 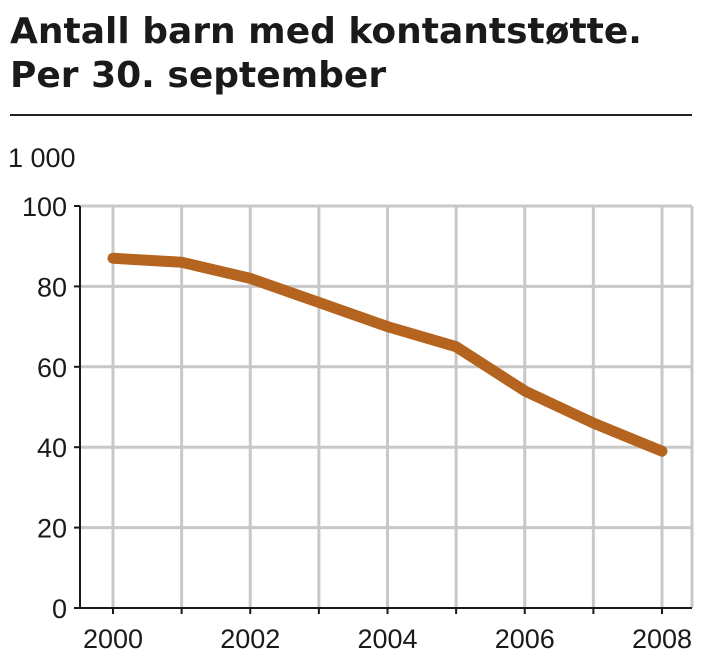 What do you see at coordinates (44, 207) in the screenshot?
I see `y-tick-label: 100` at bounding box center [44, 207].